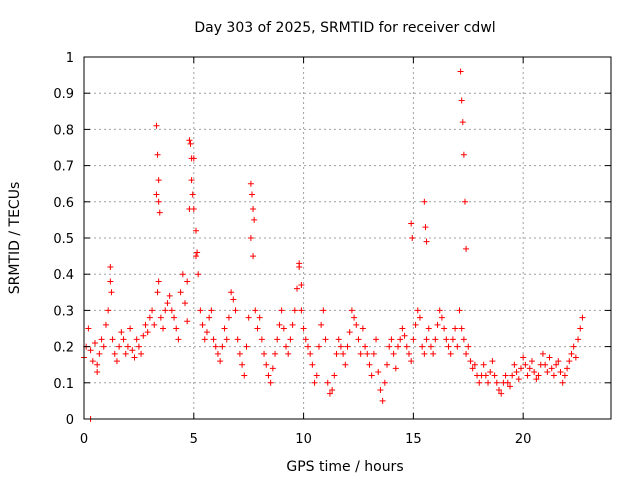 Image resolution: width=640 pixels, height=480 pixels. Describe the element at coordinates (194, 439) in the screenshot. I see `x-tick-label: 5` at that location.